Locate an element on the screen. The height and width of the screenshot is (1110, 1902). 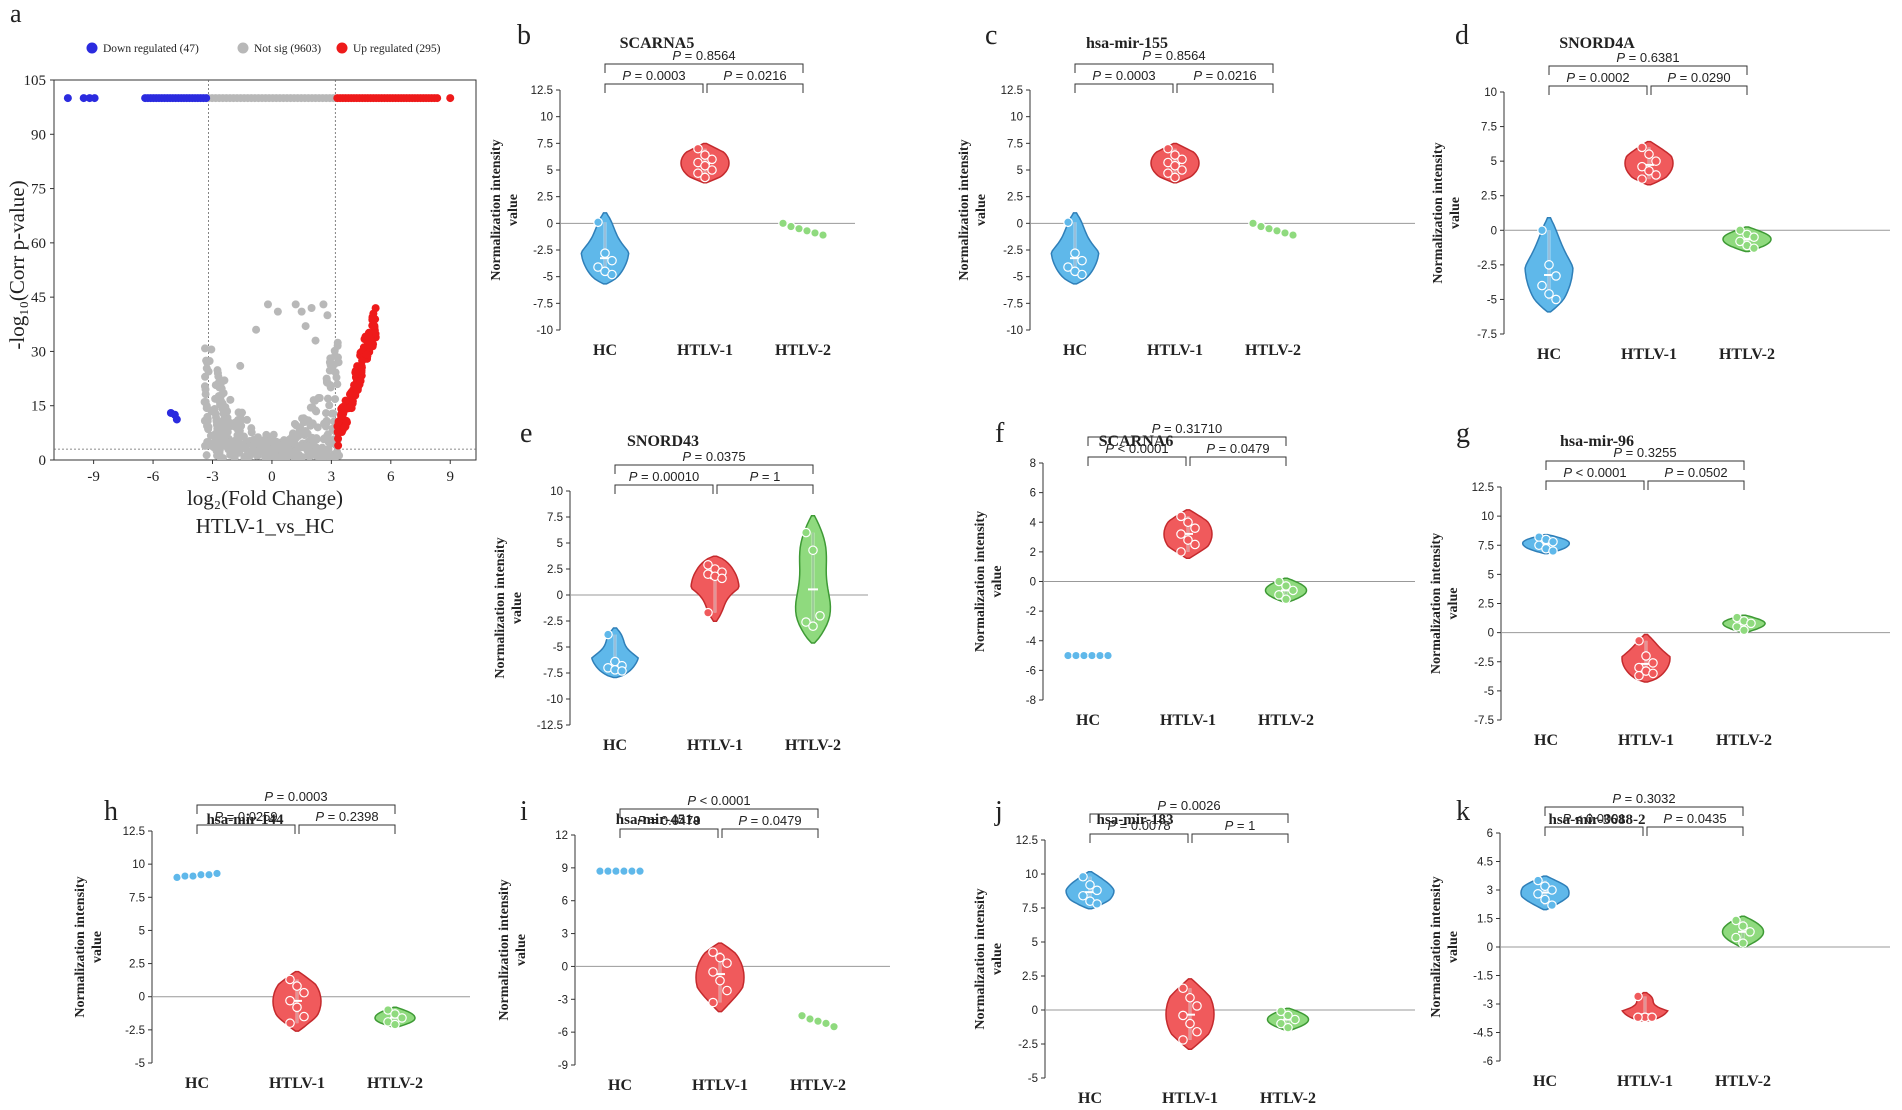
y-tick-label: -10 is located at coordinates (1014, 331).